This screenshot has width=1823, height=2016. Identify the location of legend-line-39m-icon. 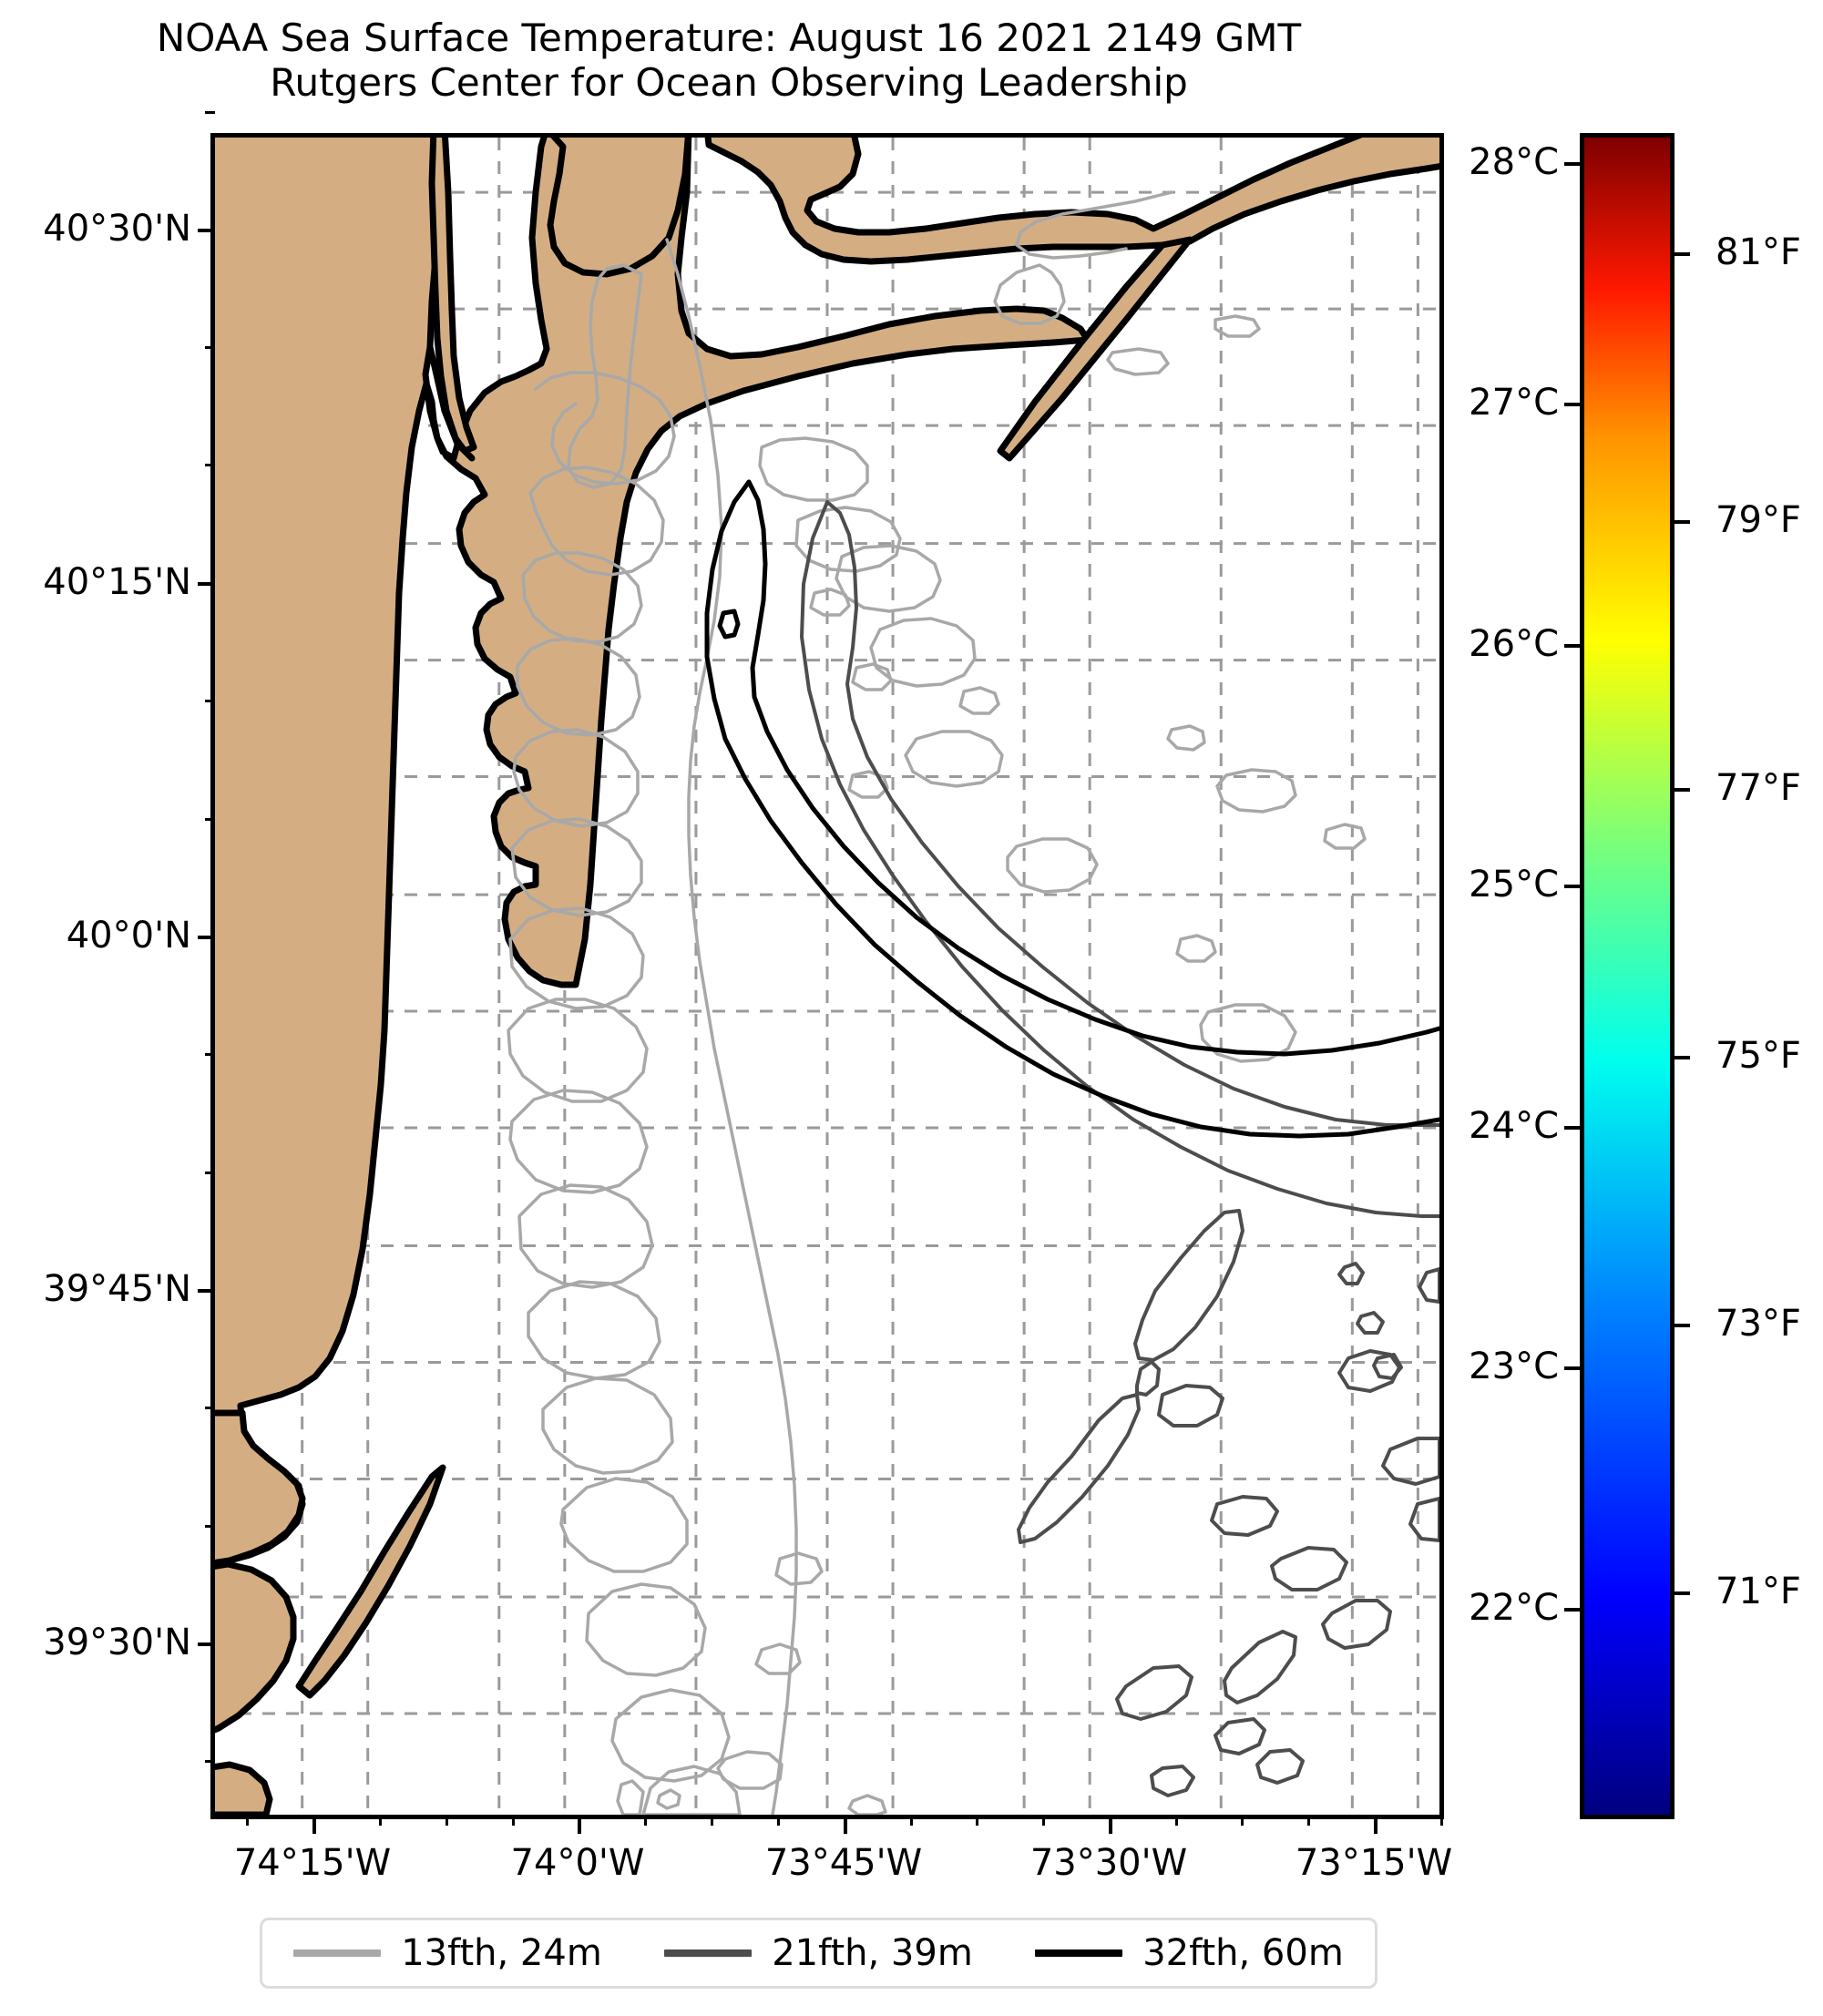
(708, 1953).